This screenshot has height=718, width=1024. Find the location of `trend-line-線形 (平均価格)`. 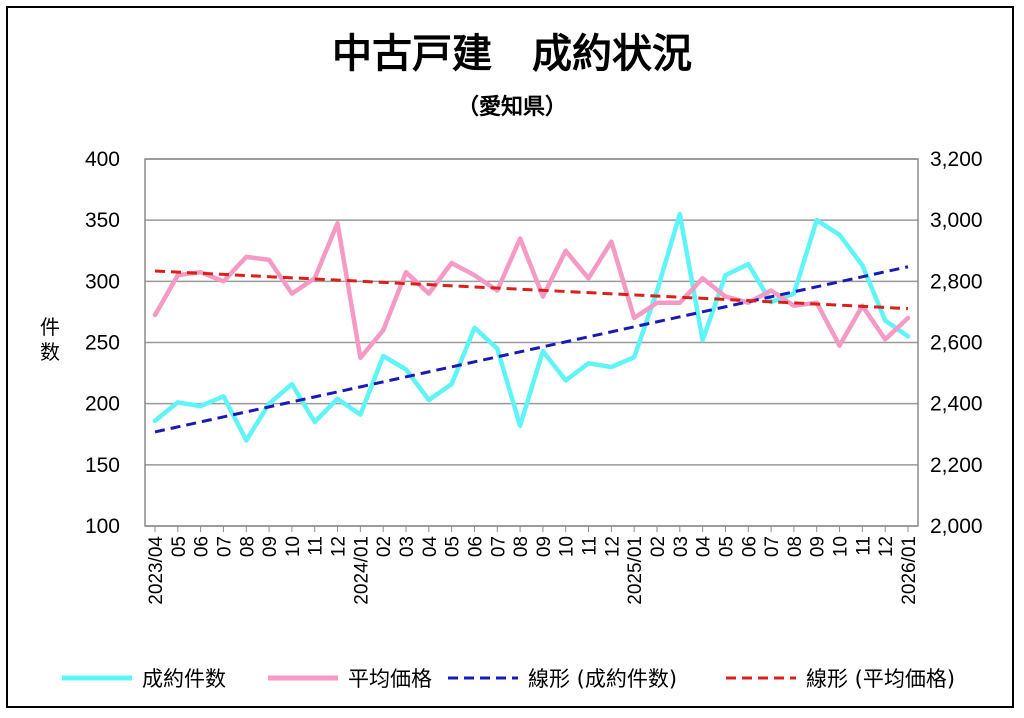

trend-line-線形 (平均価格) is located at coordinates (531, 290).